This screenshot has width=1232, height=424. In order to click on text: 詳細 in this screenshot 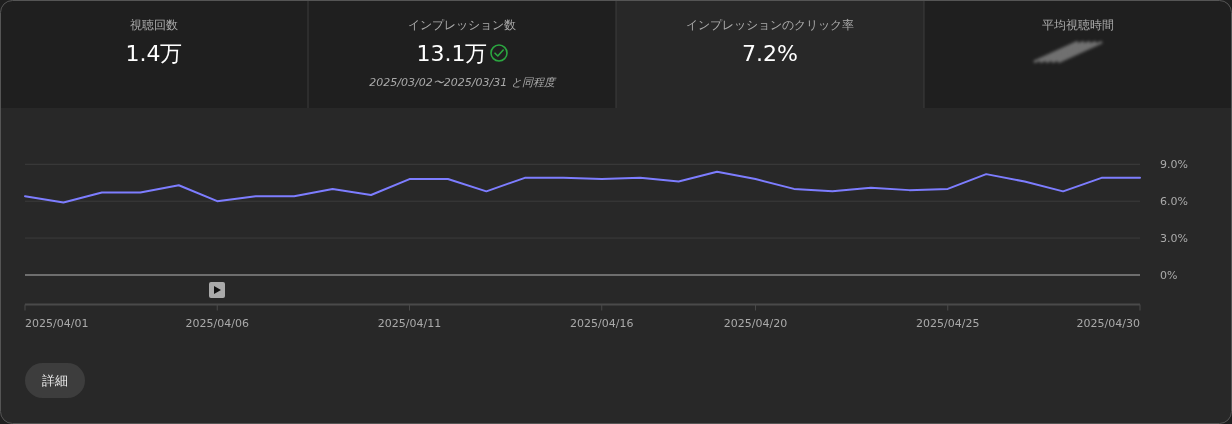, I will do `click(55, 381)`.